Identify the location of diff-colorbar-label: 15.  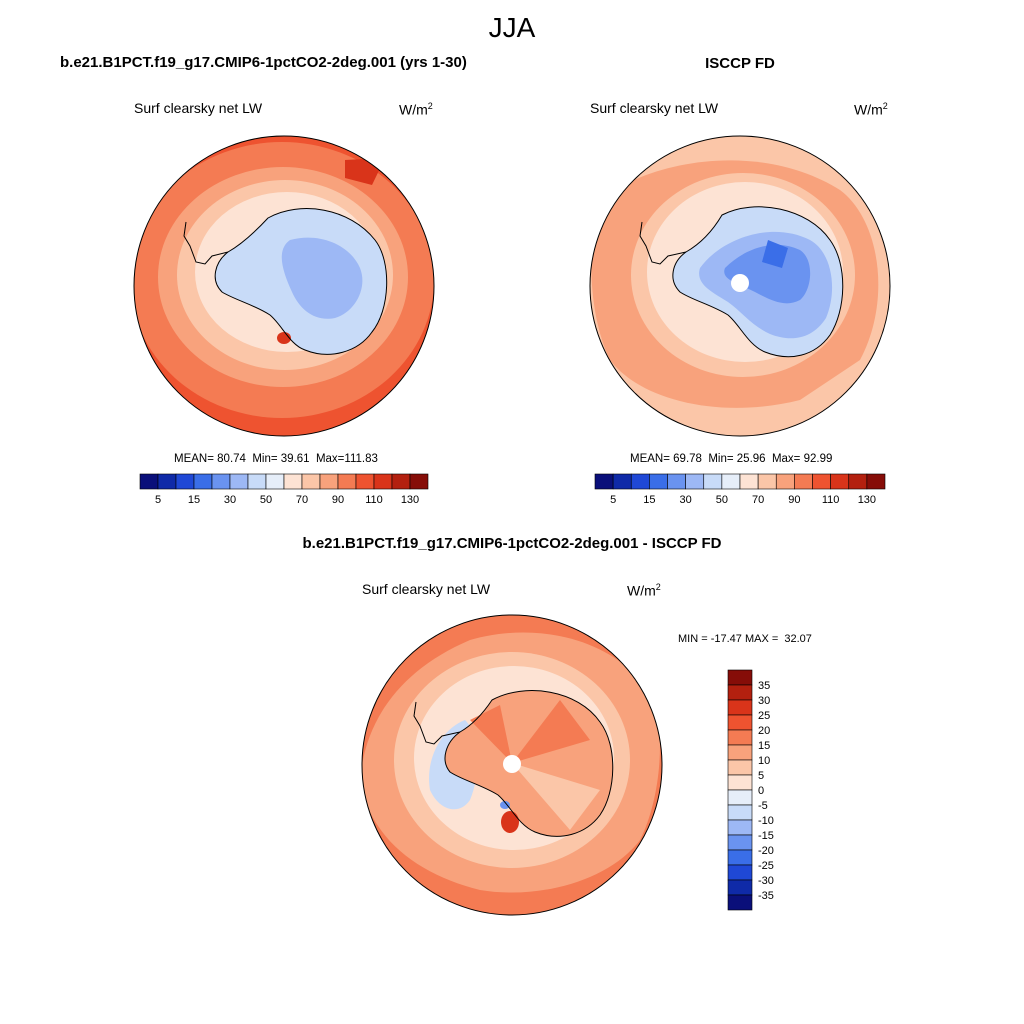
(764, 746).